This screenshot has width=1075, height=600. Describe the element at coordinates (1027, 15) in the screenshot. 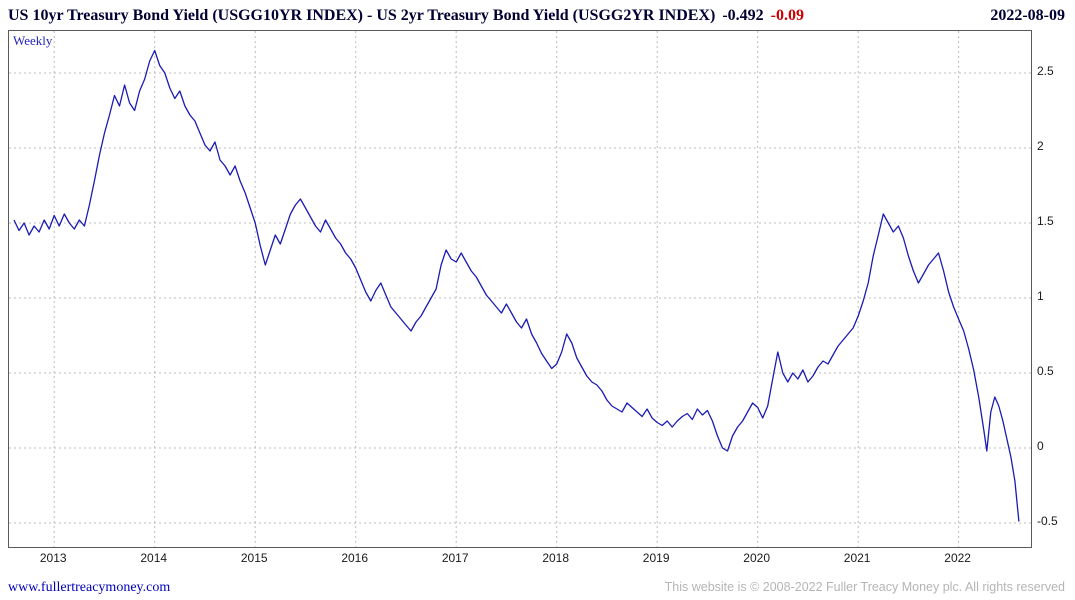

I see `chart-date: 2022-08-09` at that location.